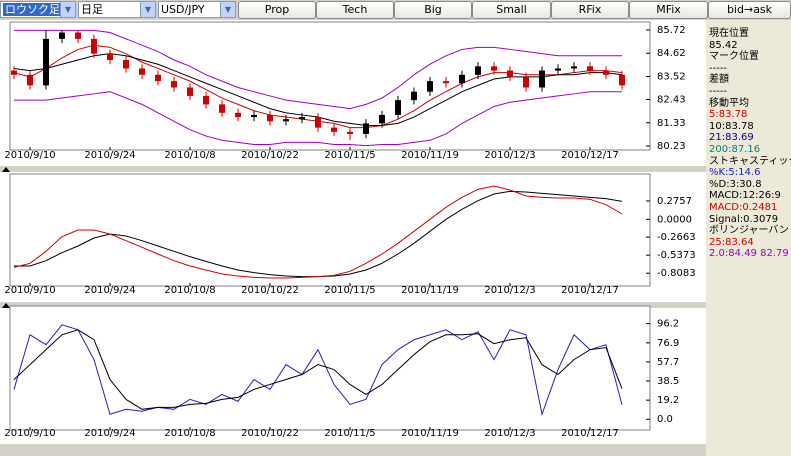 Image resolution: width=791 pixels, height=456 pixels. I want to click on indicator-line: Signal:0.3079, so click(744, 219).